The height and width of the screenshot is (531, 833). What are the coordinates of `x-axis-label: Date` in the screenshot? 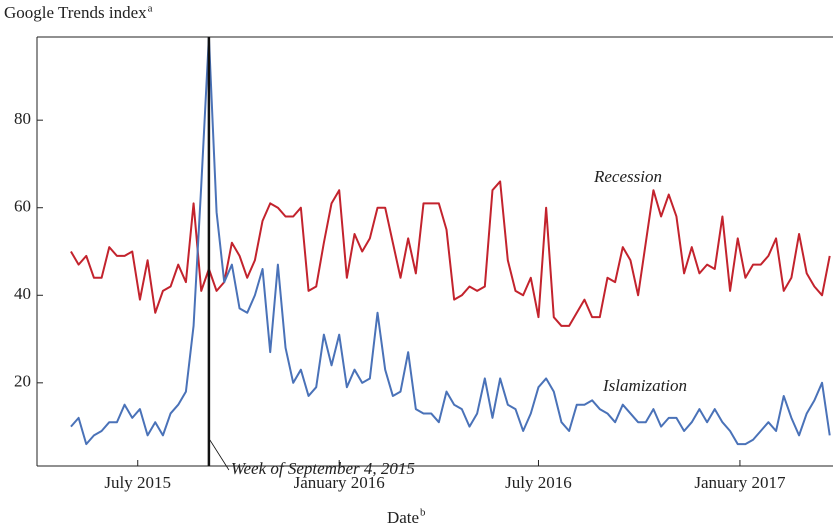 It's located at (403, 517).